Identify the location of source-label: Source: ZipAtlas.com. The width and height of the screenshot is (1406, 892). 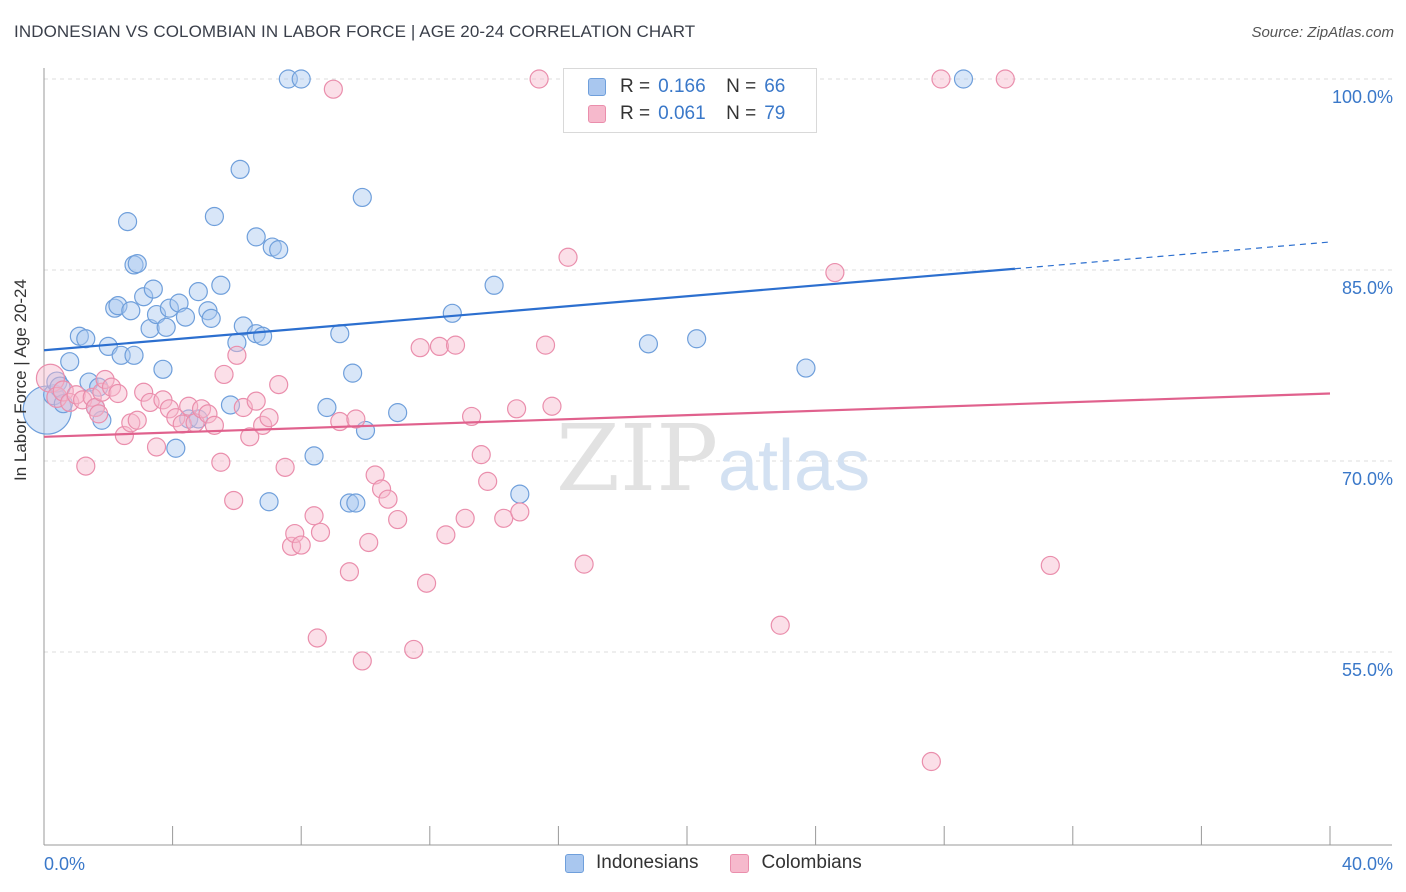
(1322, 32).